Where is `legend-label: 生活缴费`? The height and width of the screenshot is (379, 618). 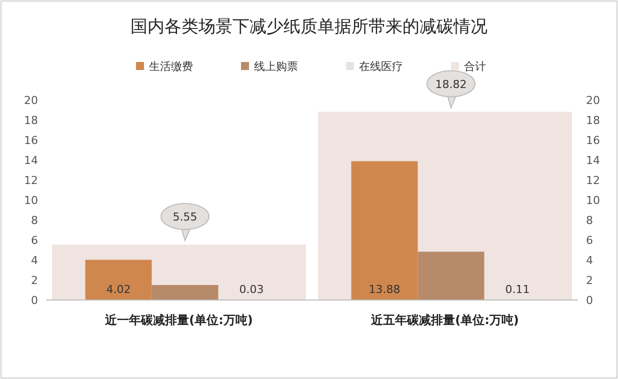 legend-label: 生活缴费 is located at coordinates (171, 66).